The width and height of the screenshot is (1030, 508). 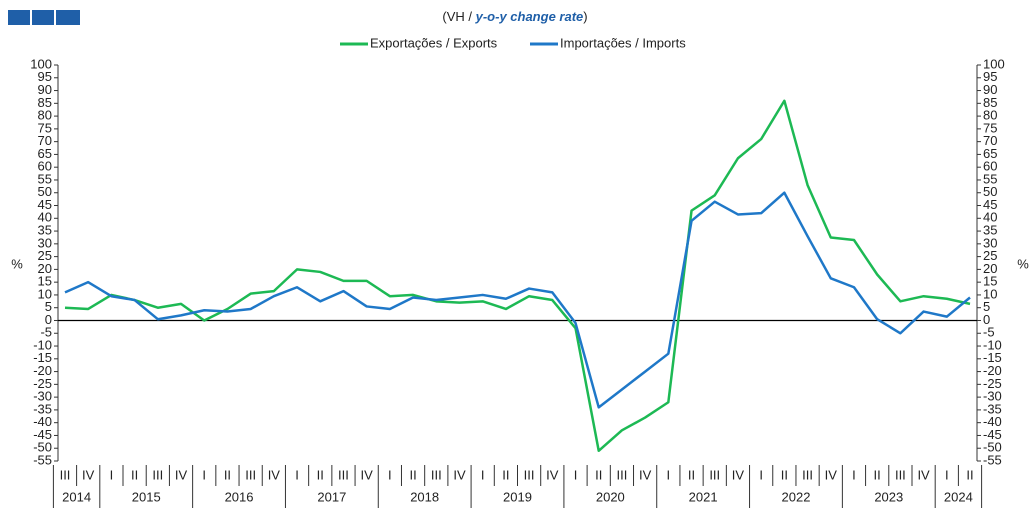 What do you see at coordinates (42, 459) in the screenshot?
I see `y-tick-label: -55` at bounding box center [42, 459].